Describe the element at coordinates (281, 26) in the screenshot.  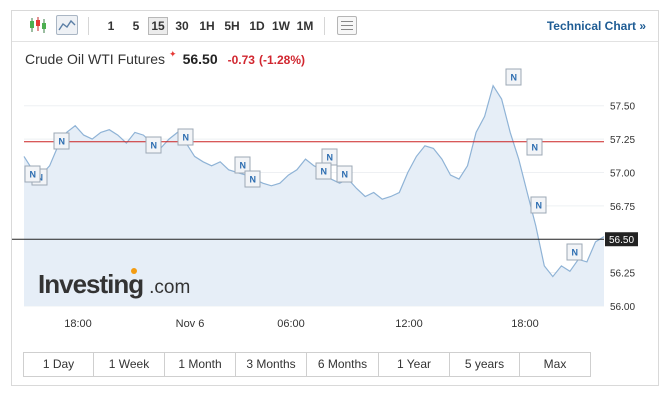
I see `interval-1w: 1W` at that location.